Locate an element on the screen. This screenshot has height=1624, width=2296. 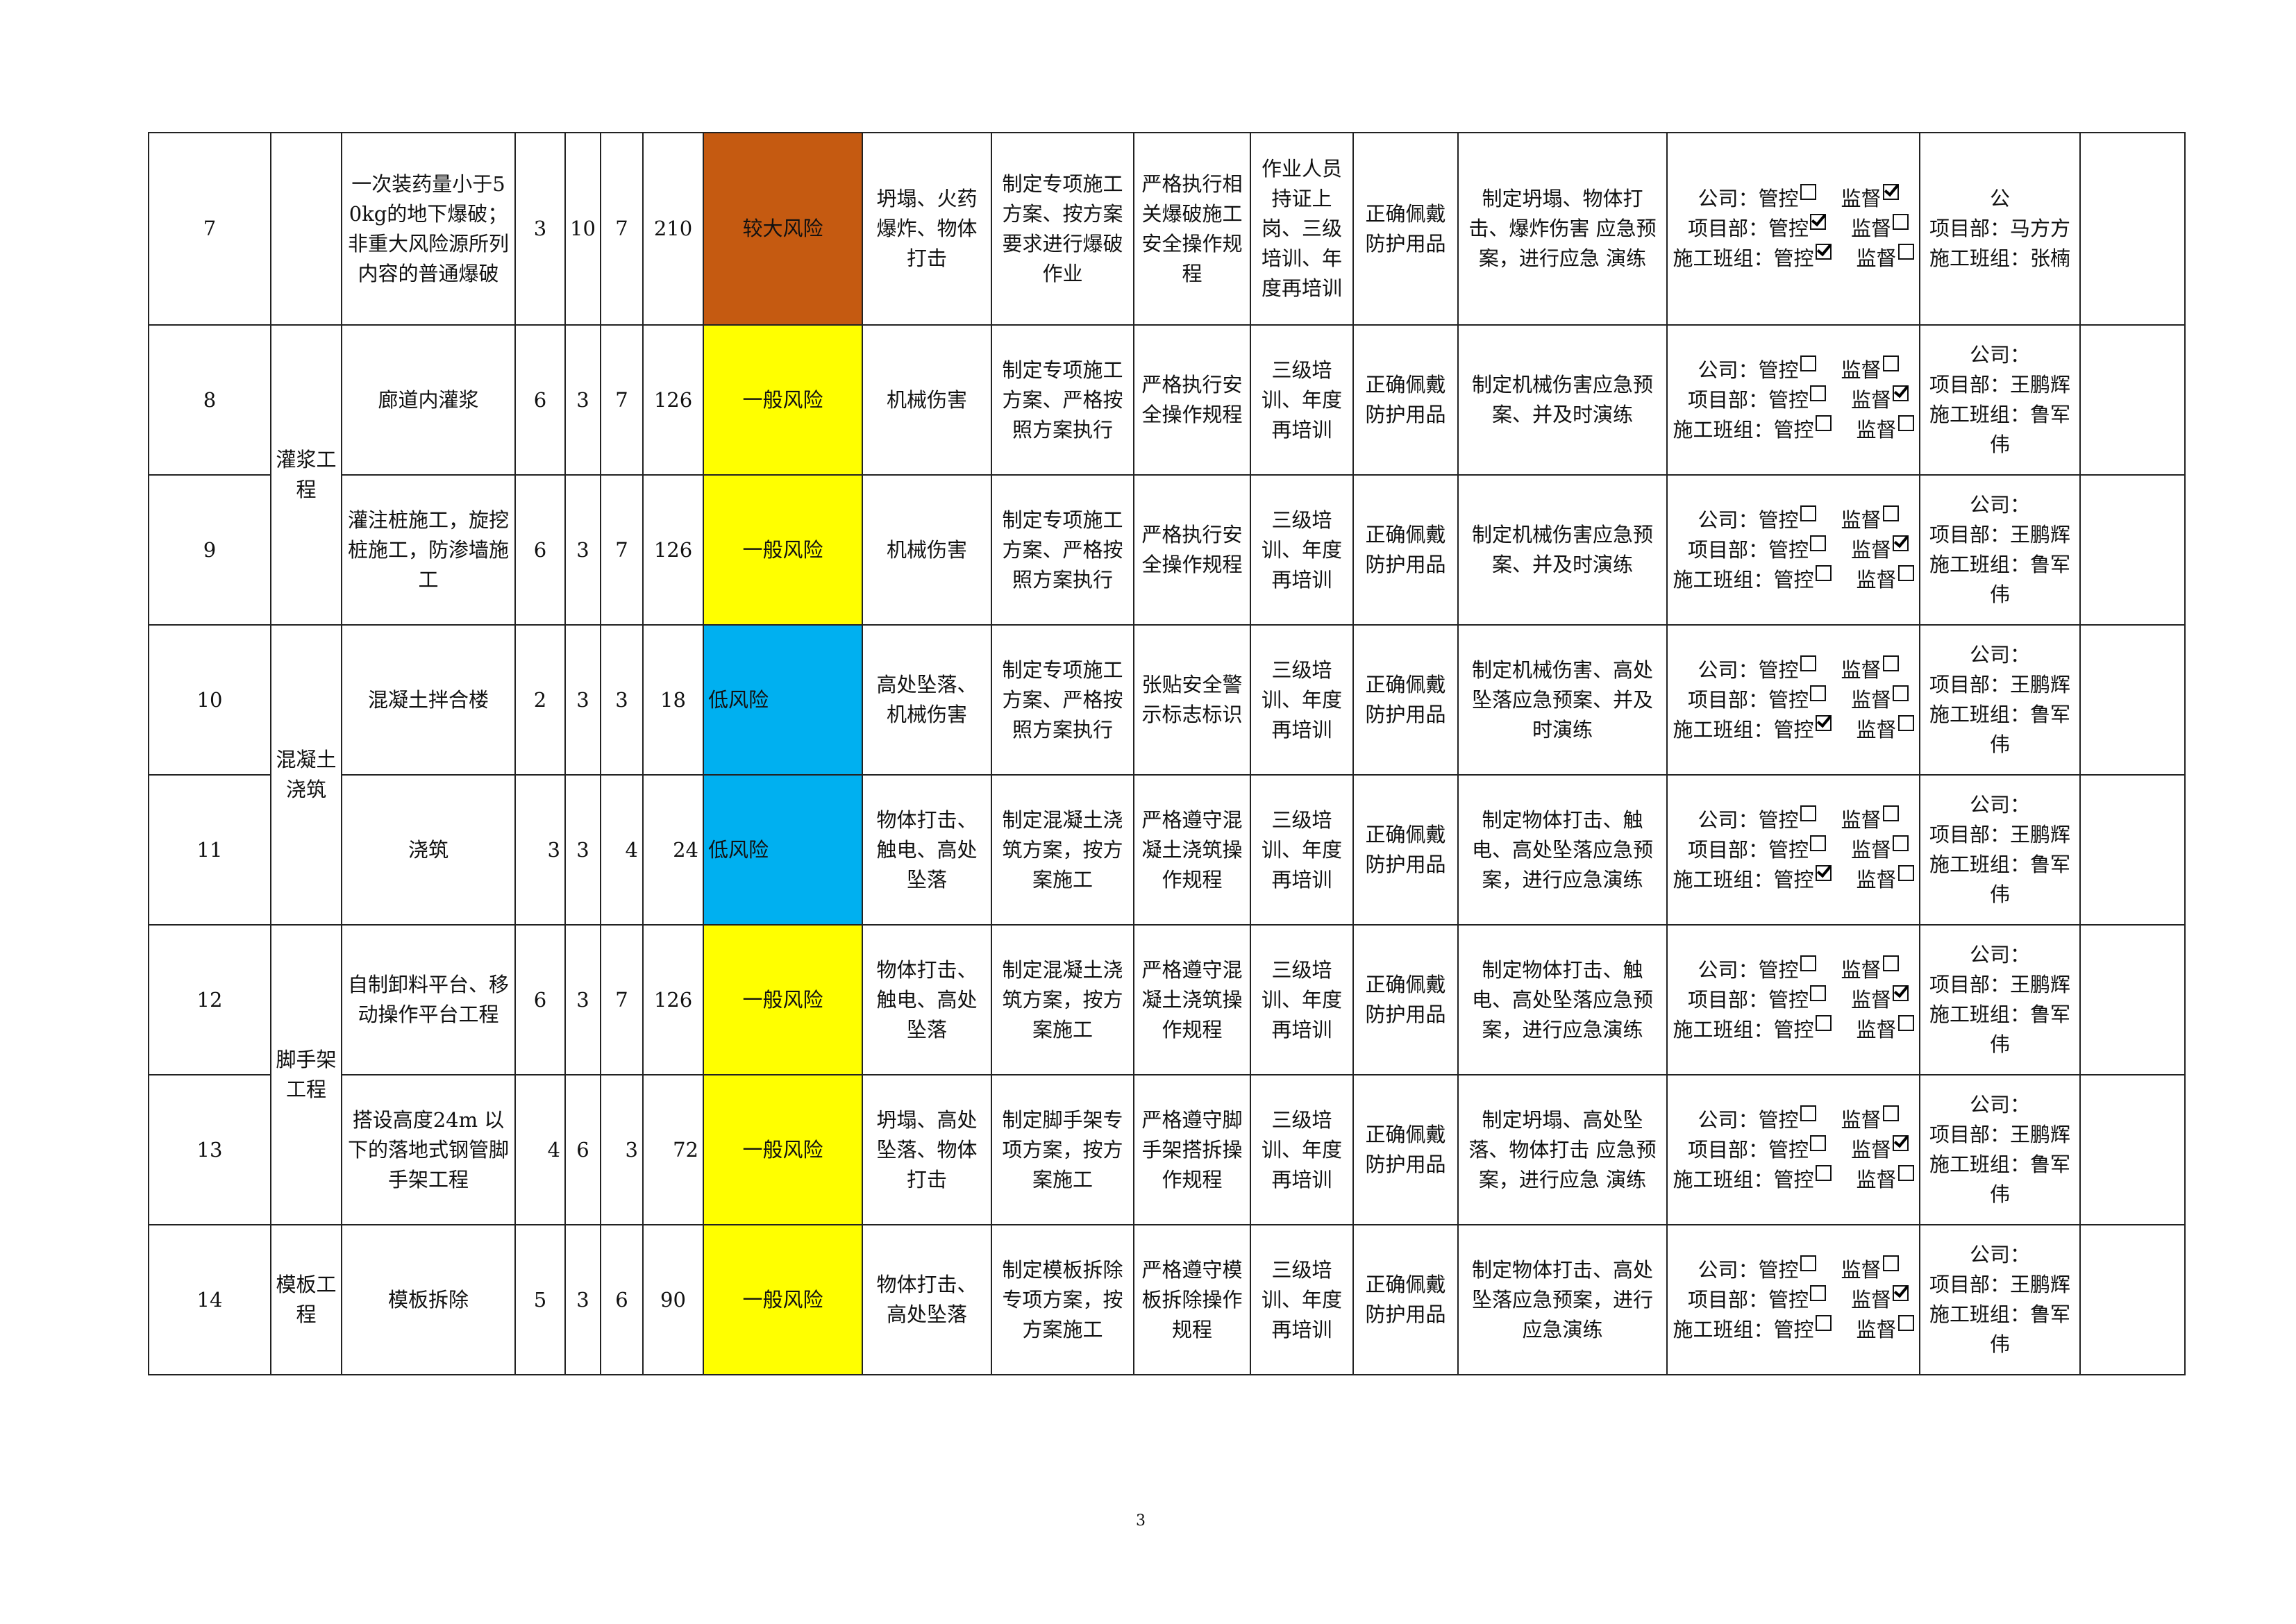
responsible-team: 施工班组：鲁军伟 is located at coordinates (1999, 730).